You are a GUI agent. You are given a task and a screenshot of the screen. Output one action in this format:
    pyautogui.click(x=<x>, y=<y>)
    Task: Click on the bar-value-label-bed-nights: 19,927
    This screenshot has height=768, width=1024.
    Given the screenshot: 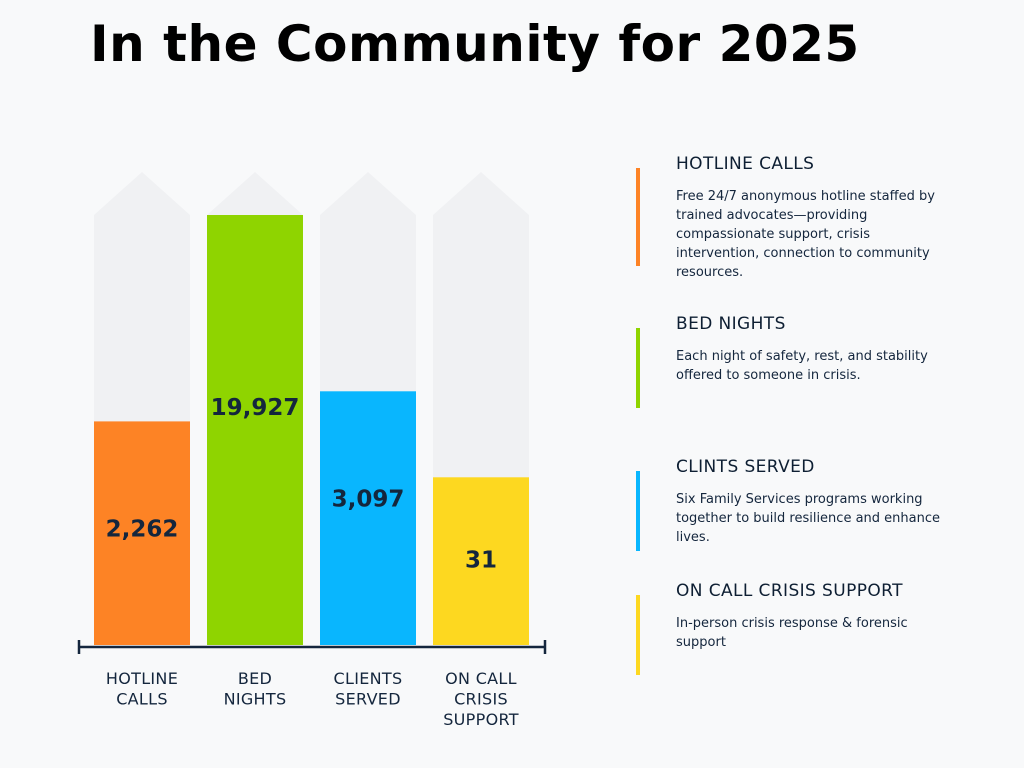 What is the action you would take?
    pyautogui.click(x=255, y=408)
    